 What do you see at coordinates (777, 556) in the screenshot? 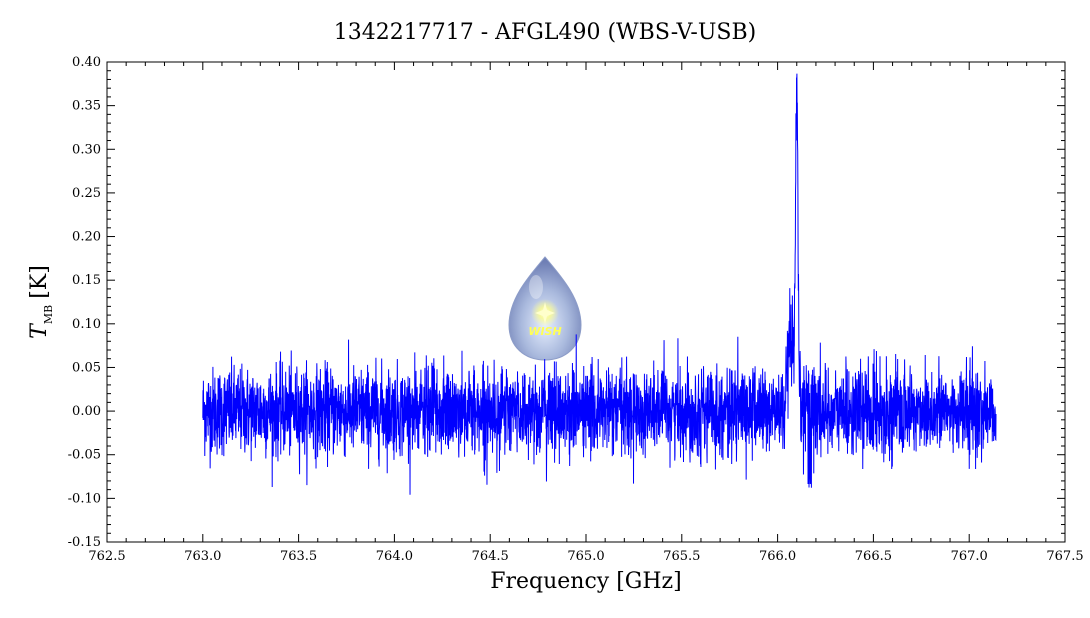
I see `x-tick-label: 766.0` at bounding box center [777, 556].